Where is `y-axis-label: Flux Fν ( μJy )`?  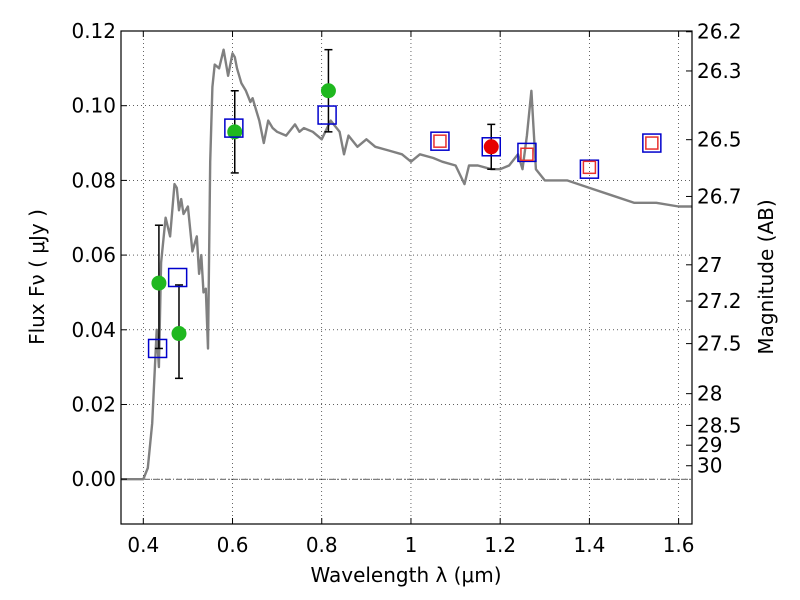
y-axis-label: Flux Fν ( μJy ) is located at coordinates (37, 277).